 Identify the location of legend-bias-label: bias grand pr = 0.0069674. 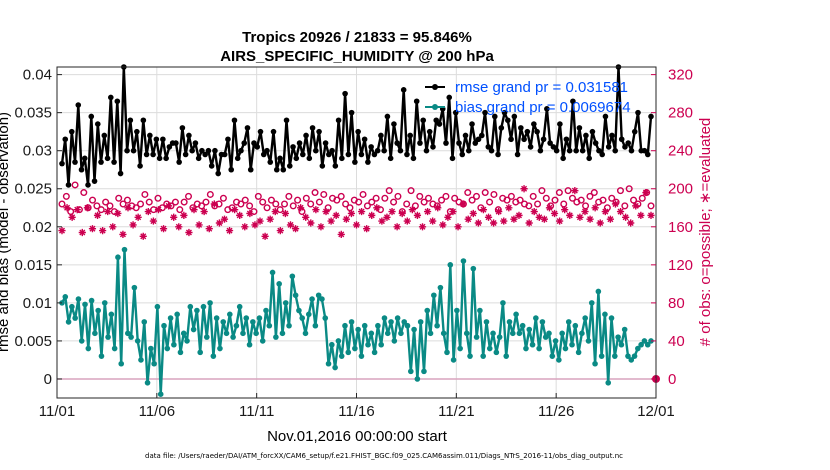
(543, 107).